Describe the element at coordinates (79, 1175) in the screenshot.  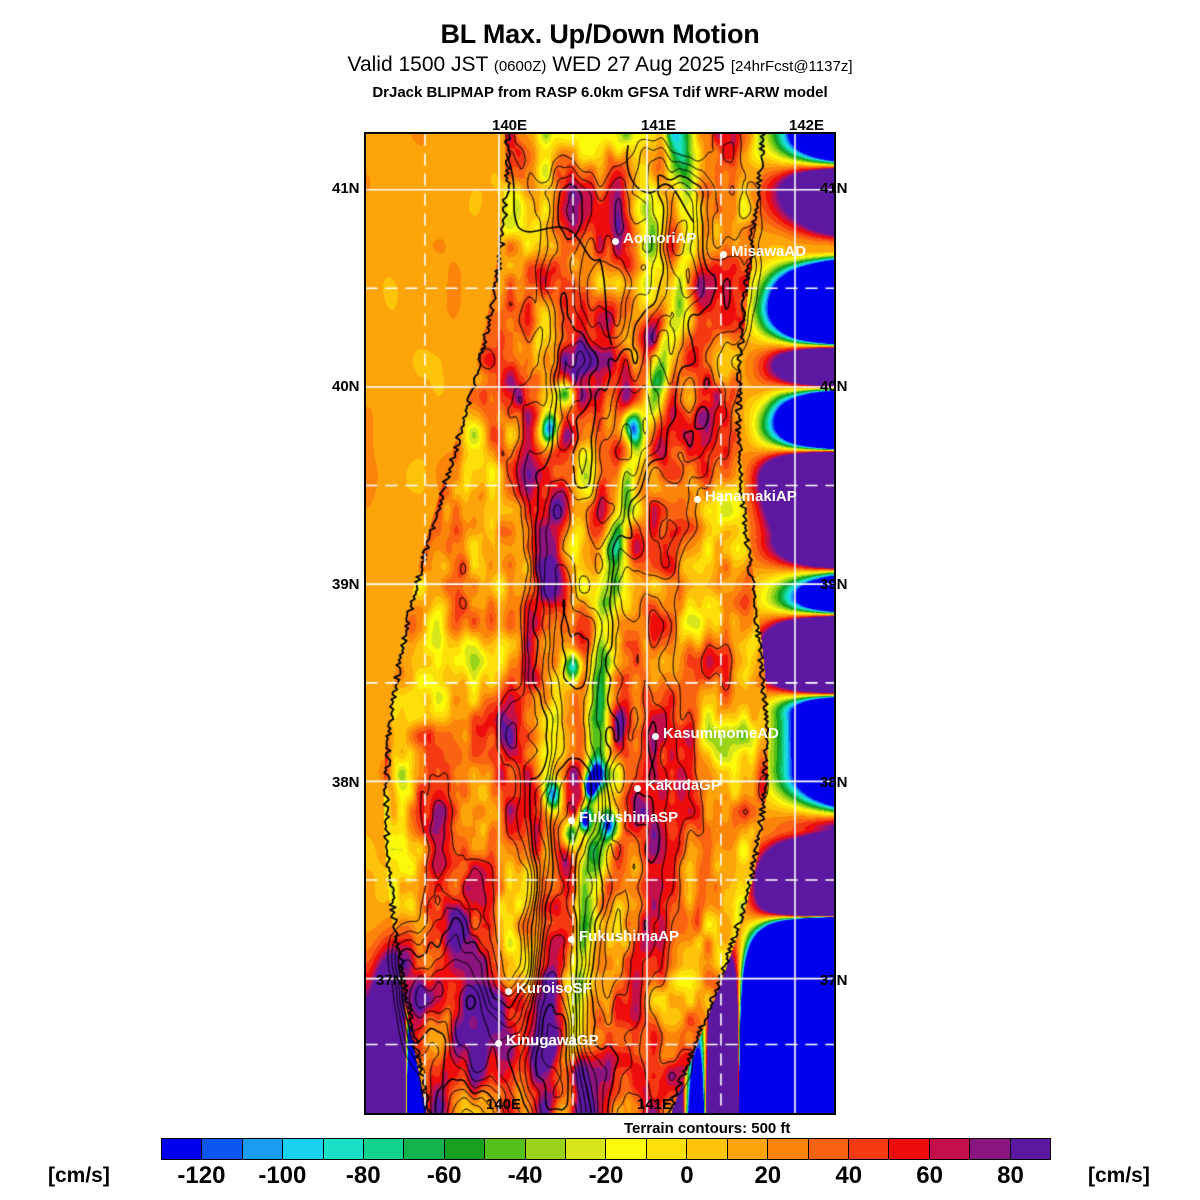
I see `colorbar-unit-left: [cm/s]` at that location.